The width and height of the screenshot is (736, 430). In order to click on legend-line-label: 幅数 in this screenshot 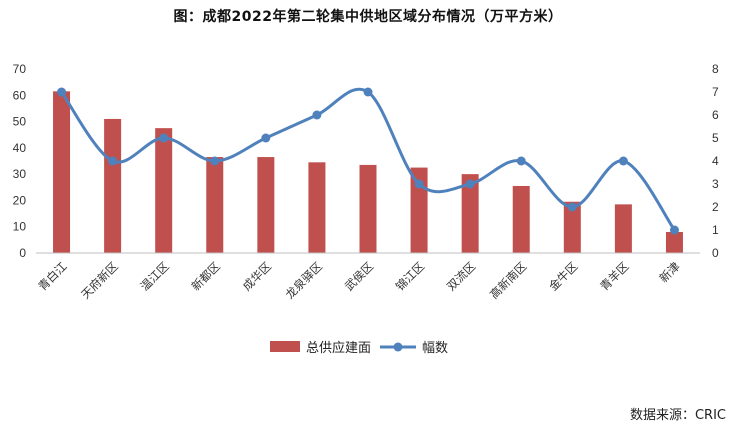, I will do `click(435, 348)`.